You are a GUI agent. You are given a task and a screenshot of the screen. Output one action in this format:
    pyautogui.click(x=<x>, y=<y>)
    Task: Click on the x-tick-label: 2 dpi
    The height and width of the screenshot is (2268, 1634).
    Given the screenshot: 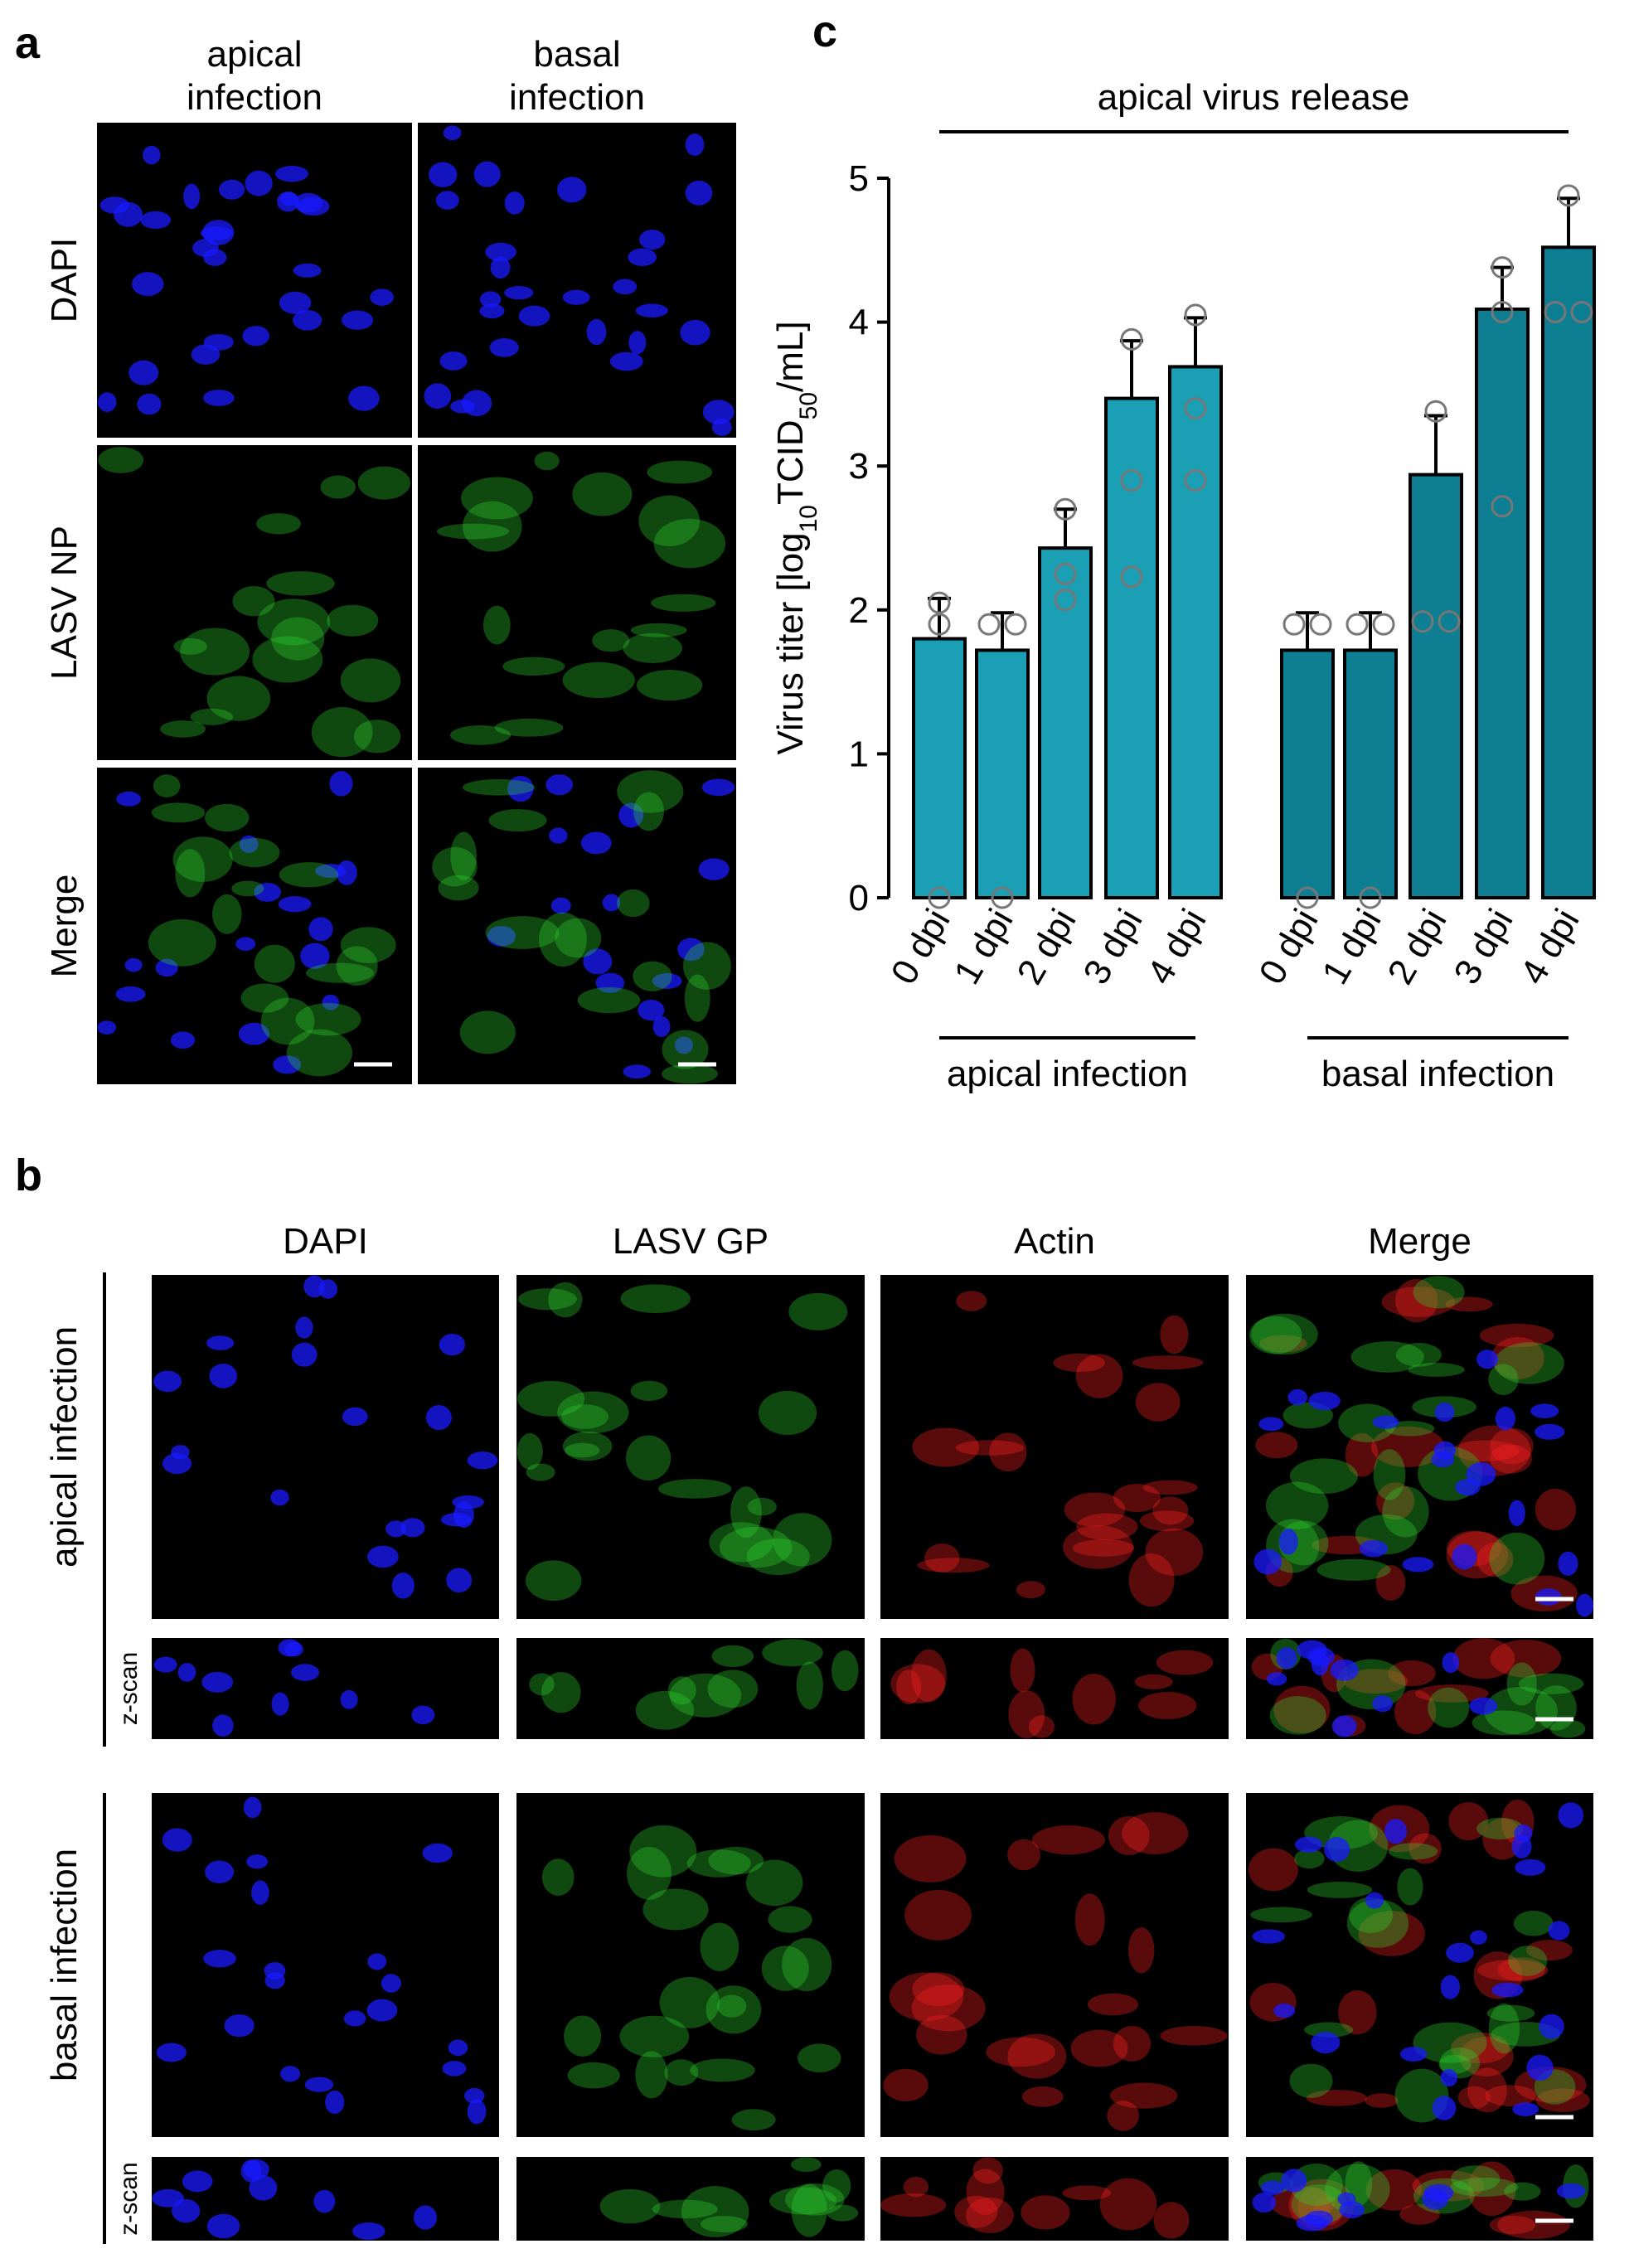 What is the action you would take?
    pyautogui.click(x=1417, y=947)
    